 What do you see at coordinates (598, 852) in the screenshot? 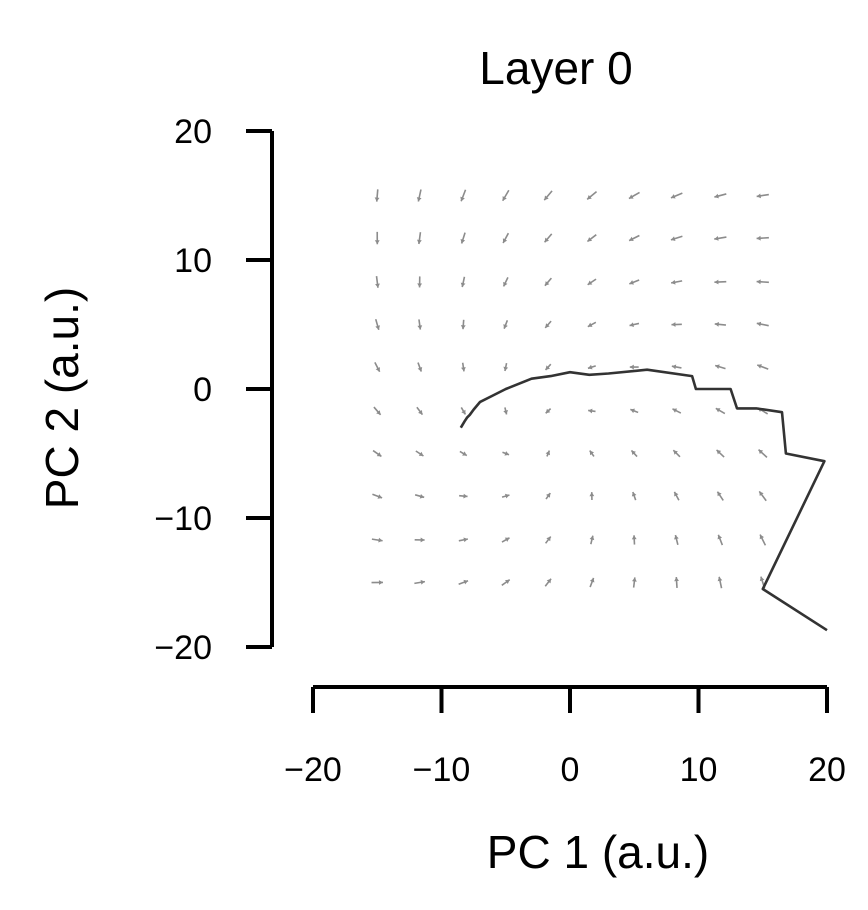
I see `x-axis-label: PC 1 (a.u.)` at bounding box center [598, 852].